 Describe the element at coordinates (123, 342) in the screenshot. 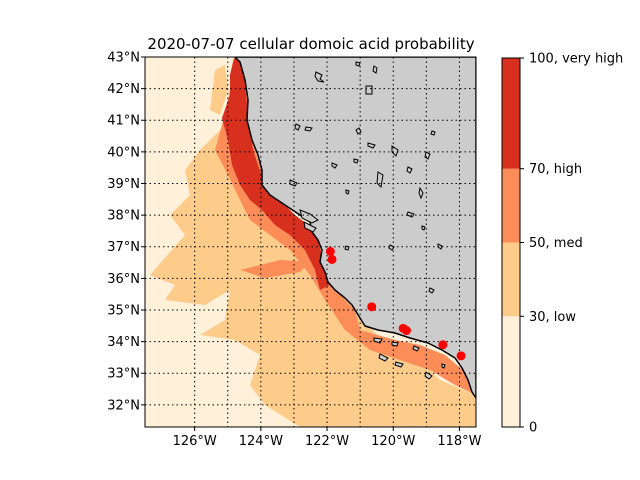

I see `lat-tick-label: 34°N` at that location.